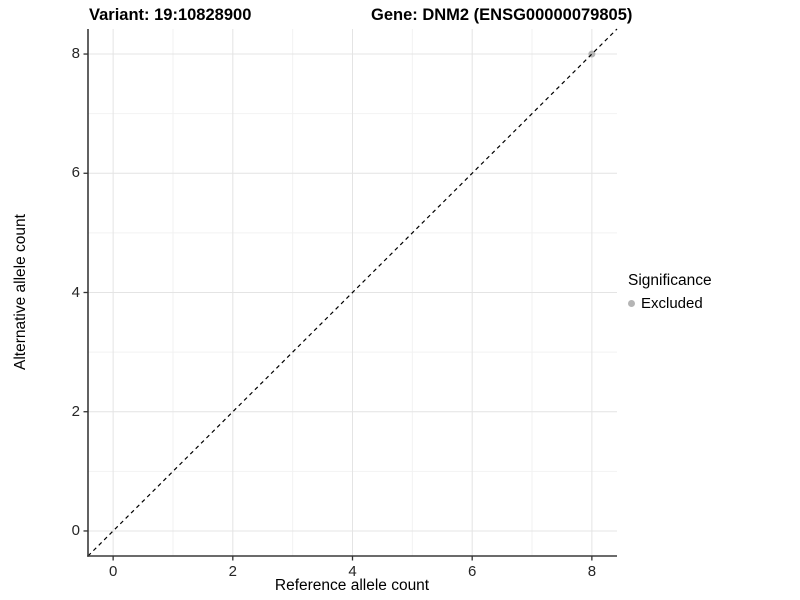 The image size is (800, 600). I want to click on x-axis-tick-label: 4, so click(352, 571).